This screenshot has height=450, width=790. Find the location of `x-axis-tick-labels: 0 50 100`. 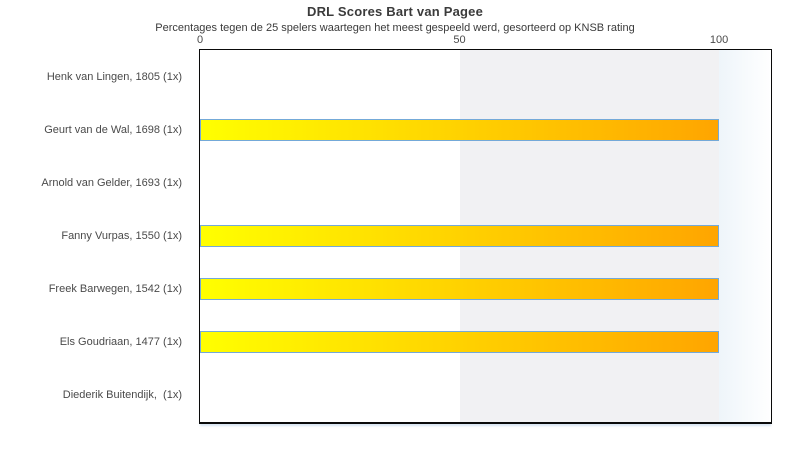

x-axis-tick-labels: 0 50 100 is located at coordinates (483, 41).